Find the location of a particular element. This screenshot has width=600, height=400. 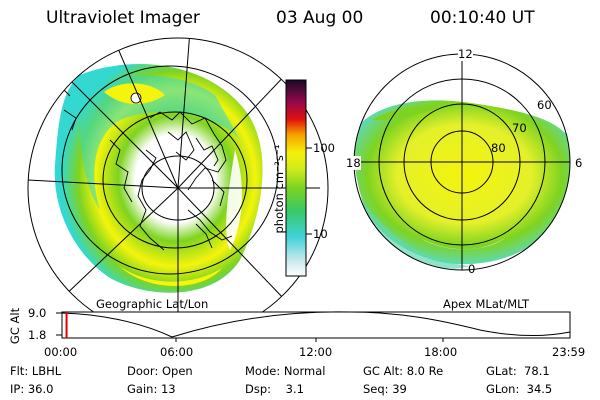

gc-alt-curve is located at coordinates (316, 324).